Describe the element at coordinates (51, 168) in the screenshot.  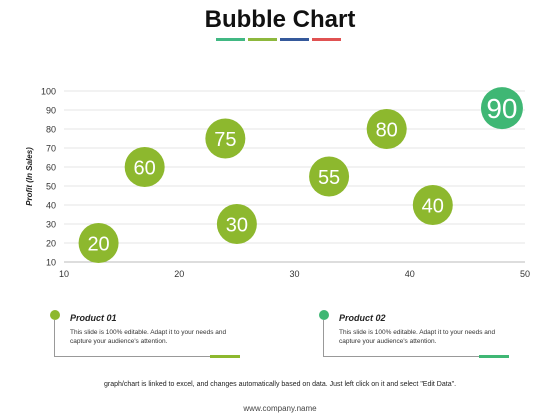
I see `y-tick-label: 60` at that location.